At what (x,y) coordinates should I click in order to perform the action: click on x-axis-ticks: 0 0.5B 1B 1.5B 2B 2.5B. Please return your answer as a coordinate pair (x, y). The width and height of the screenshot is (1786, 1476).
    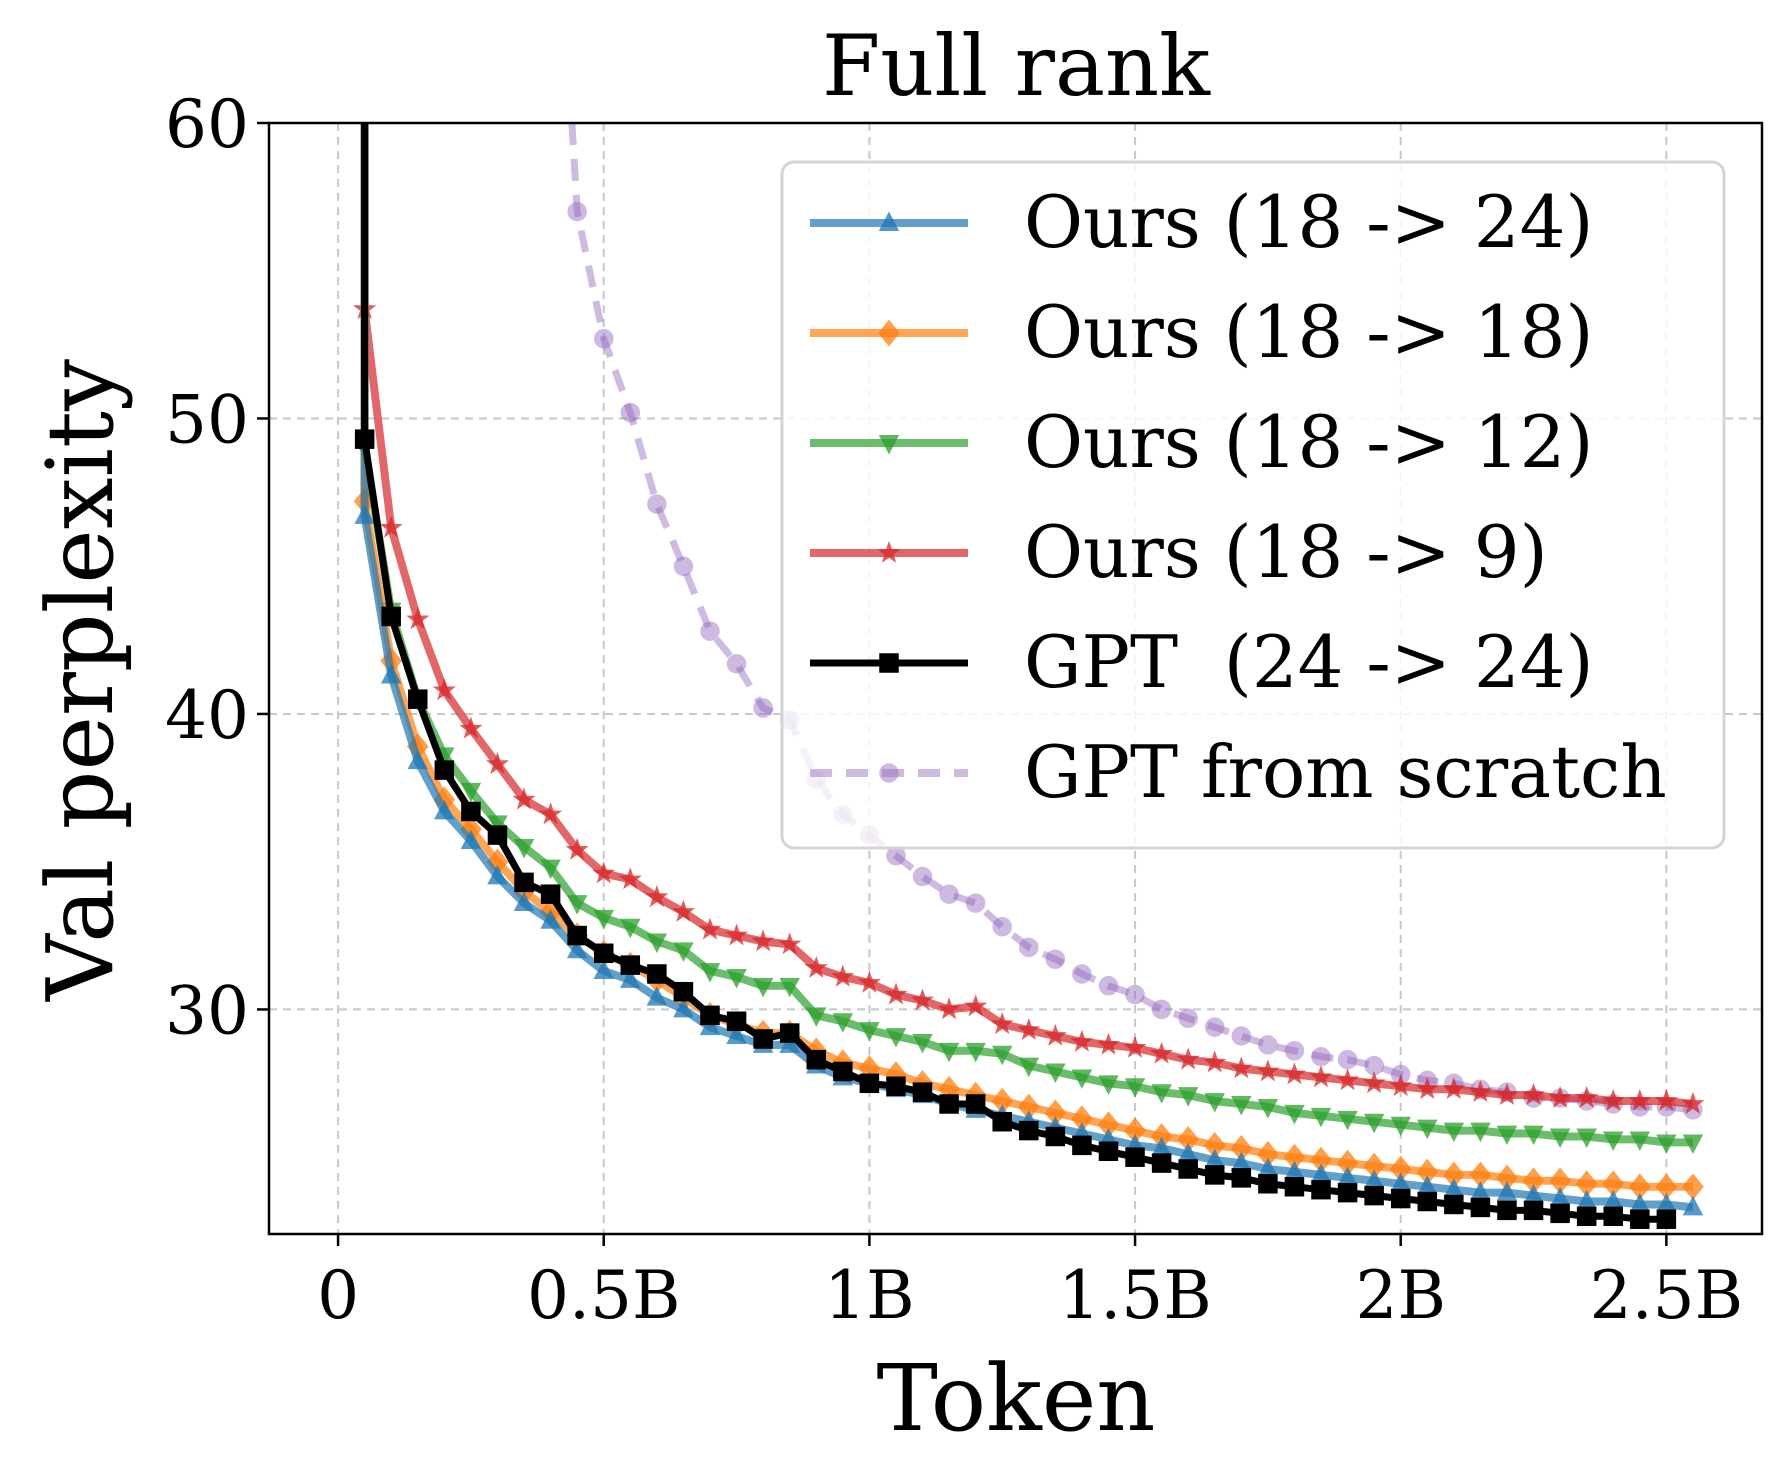
    Looking at the image, I should click on (1030, 1284).